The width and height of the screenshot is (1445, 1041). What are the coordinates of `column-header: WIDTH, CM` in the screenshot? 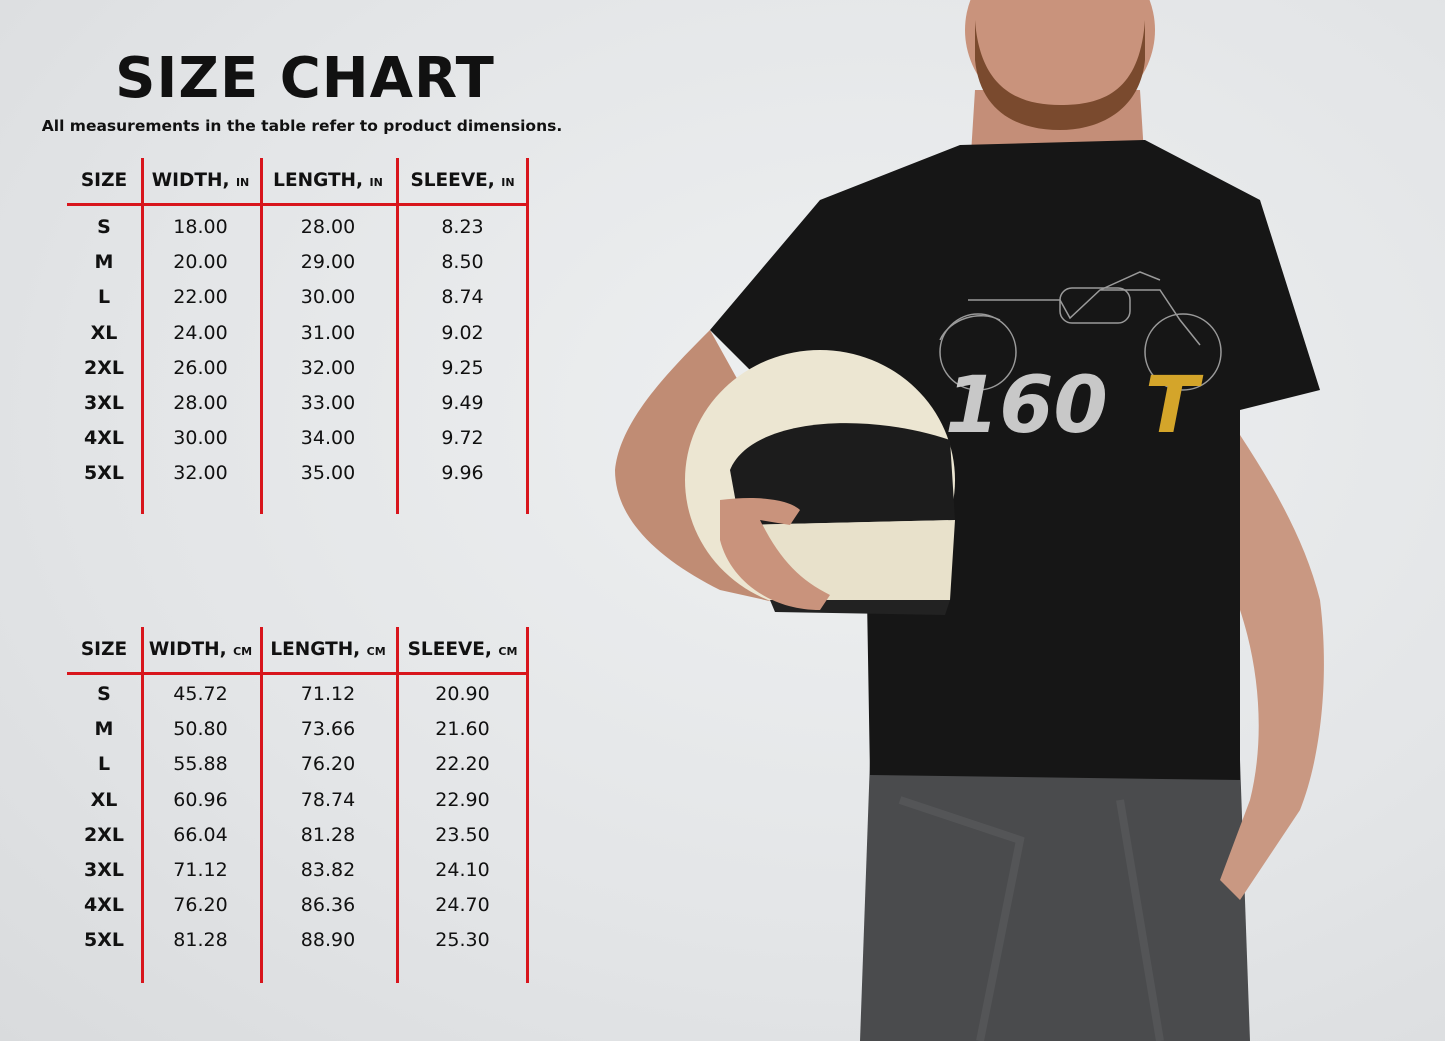 It's located at (200, 649).